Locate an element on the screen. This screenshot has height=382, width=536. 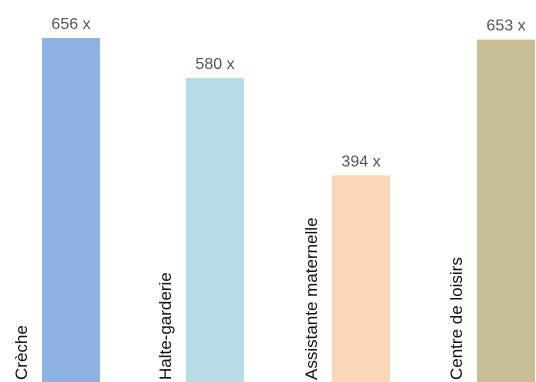
category-label-1: Halte-garderie is located at coordinates (165, 326).